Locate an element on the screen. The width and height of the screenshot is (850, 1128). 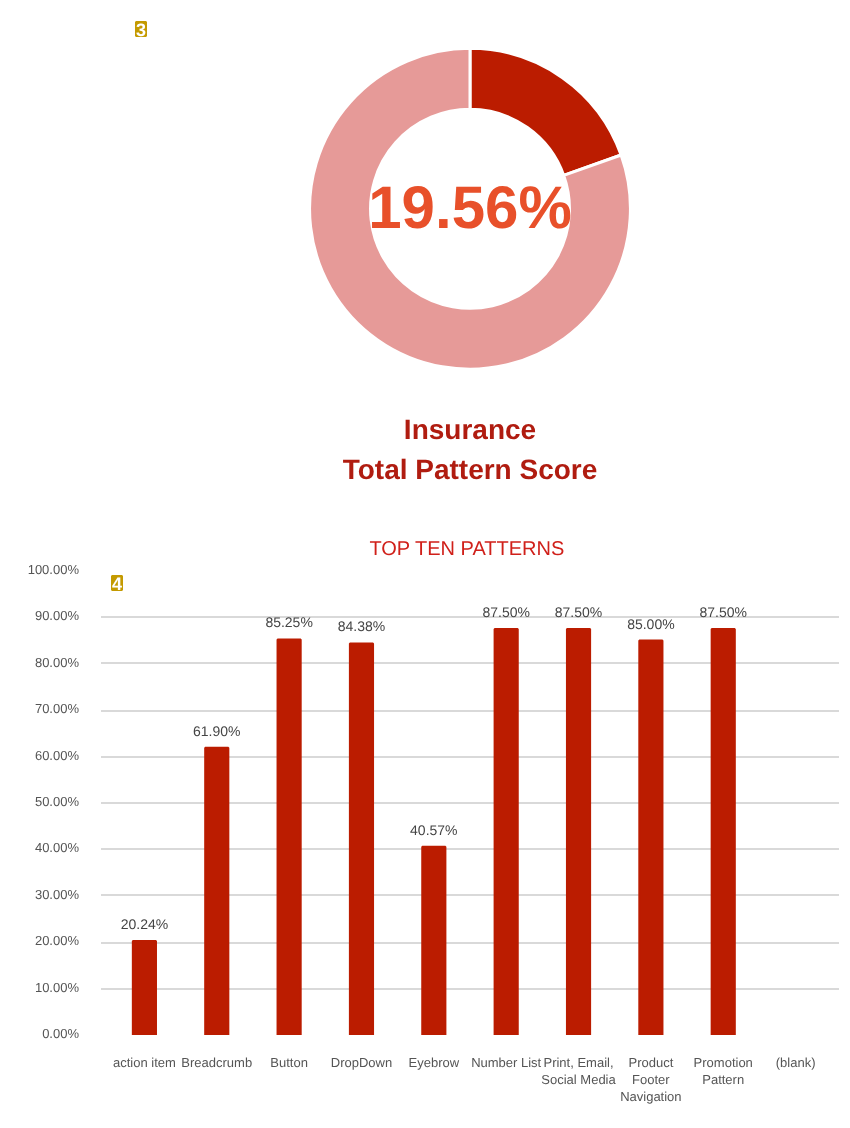
annotation: 4 is located at coordinates (117, 584).